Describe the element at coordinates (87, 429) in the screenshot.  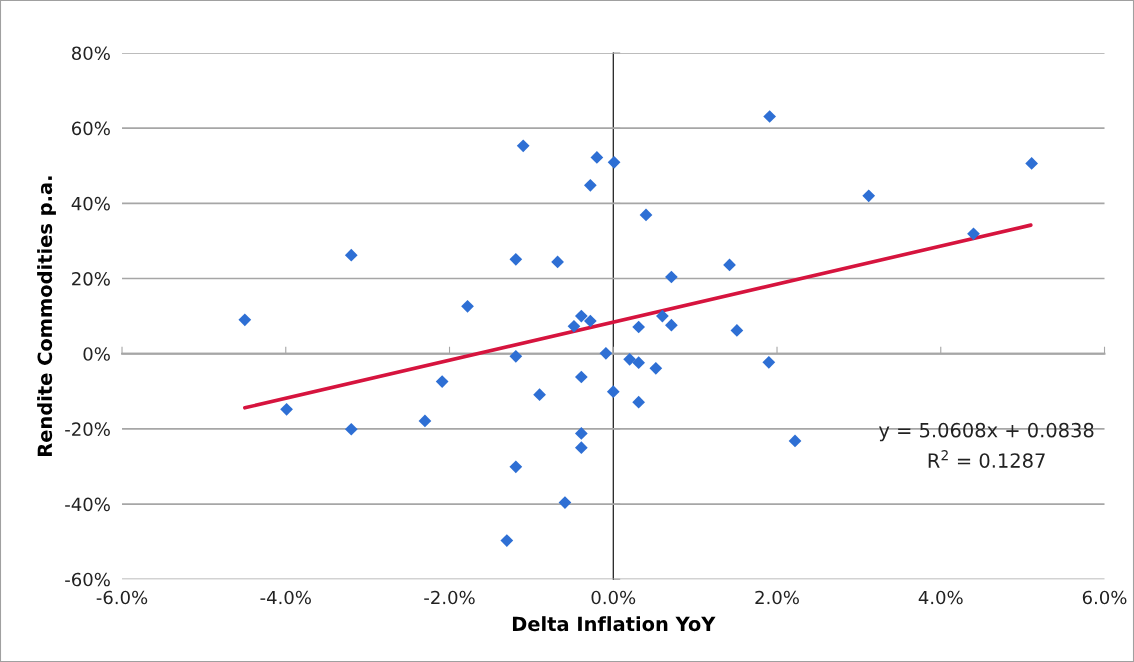
I see `y-tick-label: -20%` at that location.